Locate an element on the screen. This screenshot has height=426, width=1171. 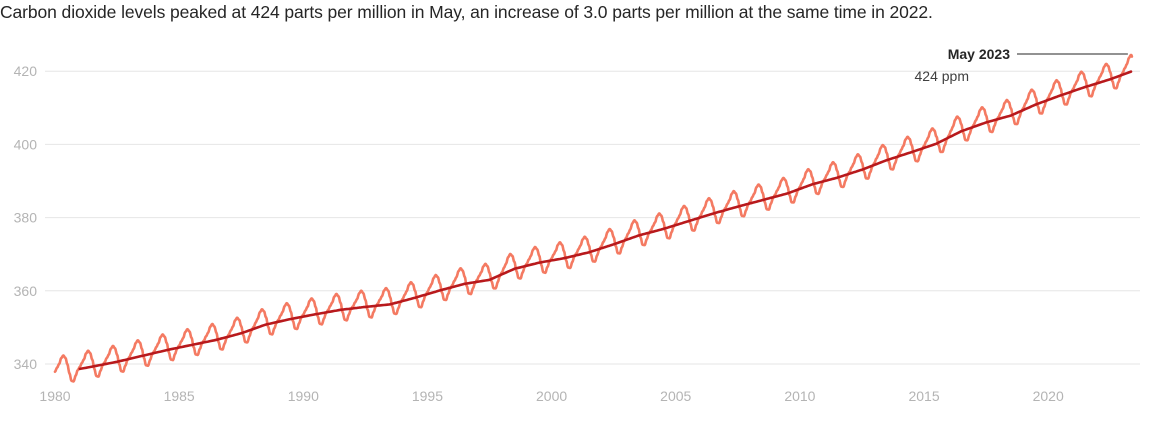
y-tick-label: 340 is located at coordinates (26, 364).